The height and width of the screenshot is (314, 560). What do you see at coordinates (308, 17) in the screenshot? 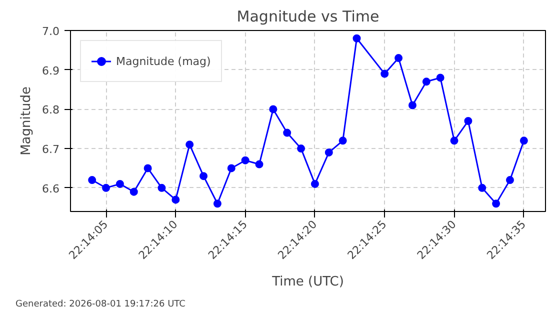
I see `chart-title: Magnitude vs Time` at bounding box center [308, 17].